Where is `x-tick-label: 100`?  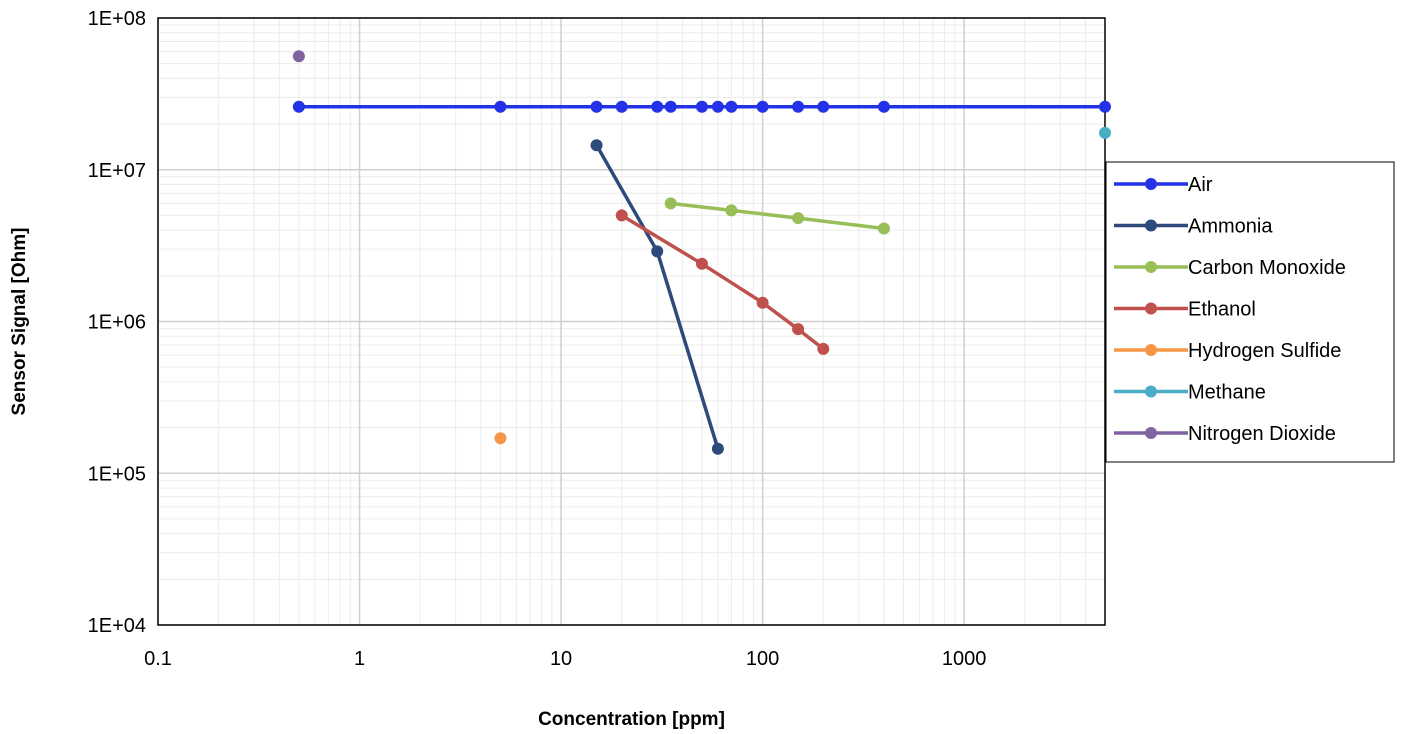 x-tick-label: 100 is located at coordinates (762, 659).